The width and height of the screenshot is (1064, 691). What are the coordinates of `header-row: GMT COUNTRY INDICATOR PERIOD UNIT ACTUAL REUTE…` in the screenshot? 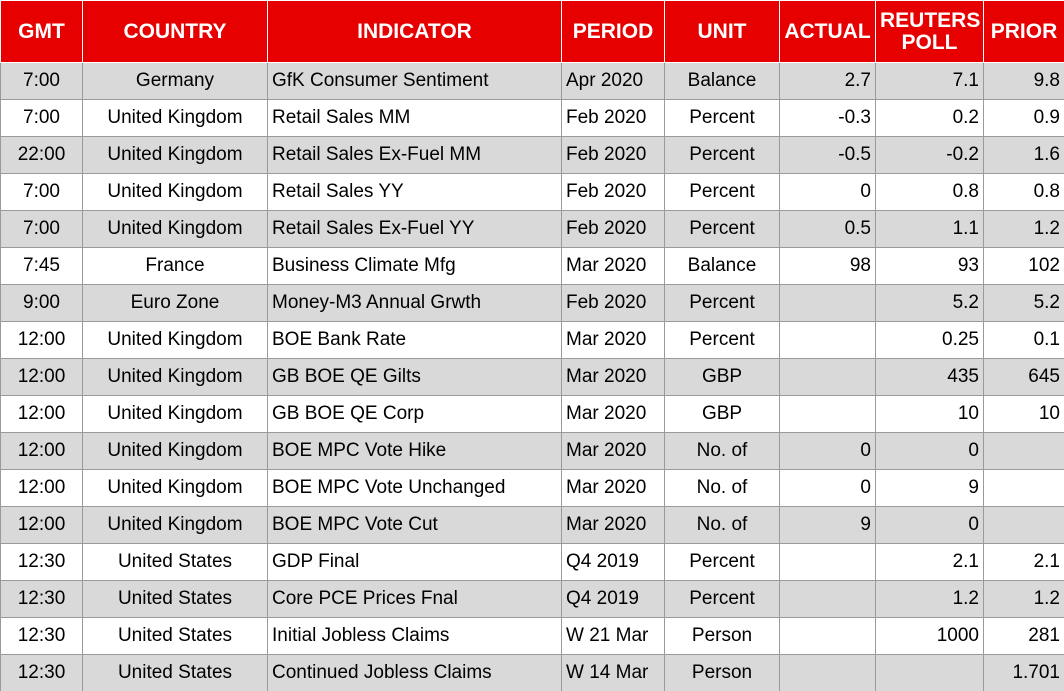 It's located at (532, 31).